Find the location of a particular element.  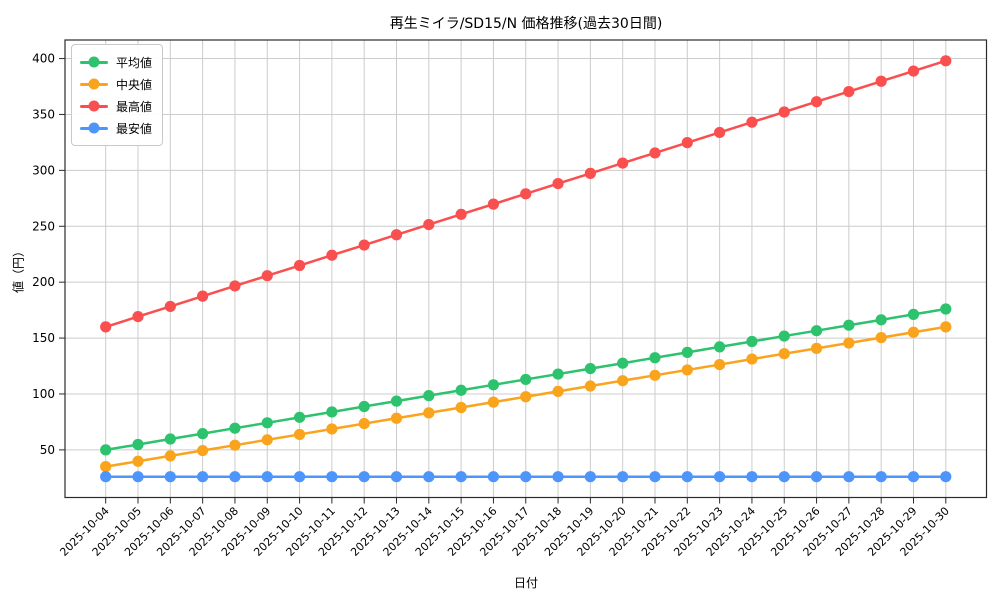

legend-marker-max is located at coordinates (94, 106).